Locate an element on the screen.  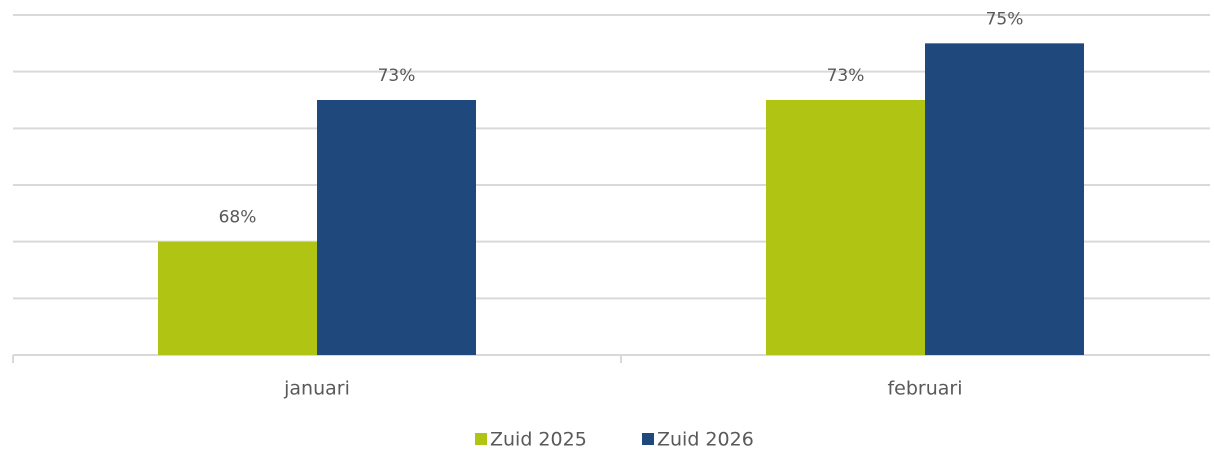
data-label: 75% is located at coordinates (1005, 19).